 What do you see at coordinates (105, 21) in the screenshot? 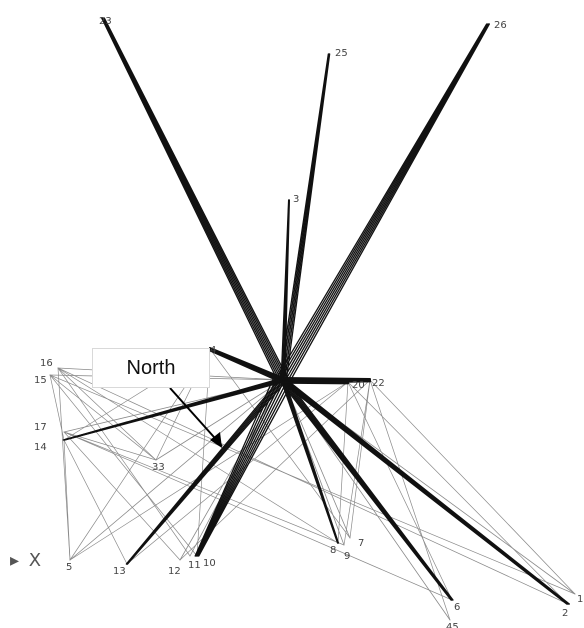
I see `node-label-23: 23` at bounding box center [105, 21].